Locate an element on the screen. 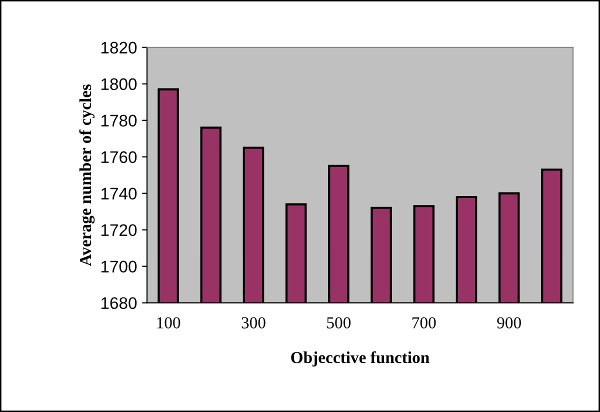  y-tick-label: 1780 is located at coordinates (119, 120).